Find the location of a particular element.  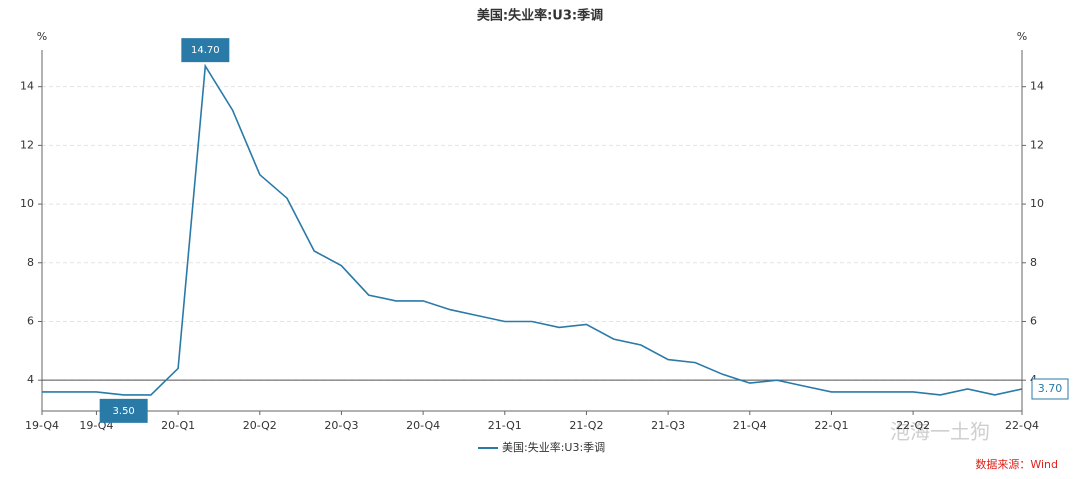

x-tick-label: 21-Q2 is located at coordinates (586, 425).